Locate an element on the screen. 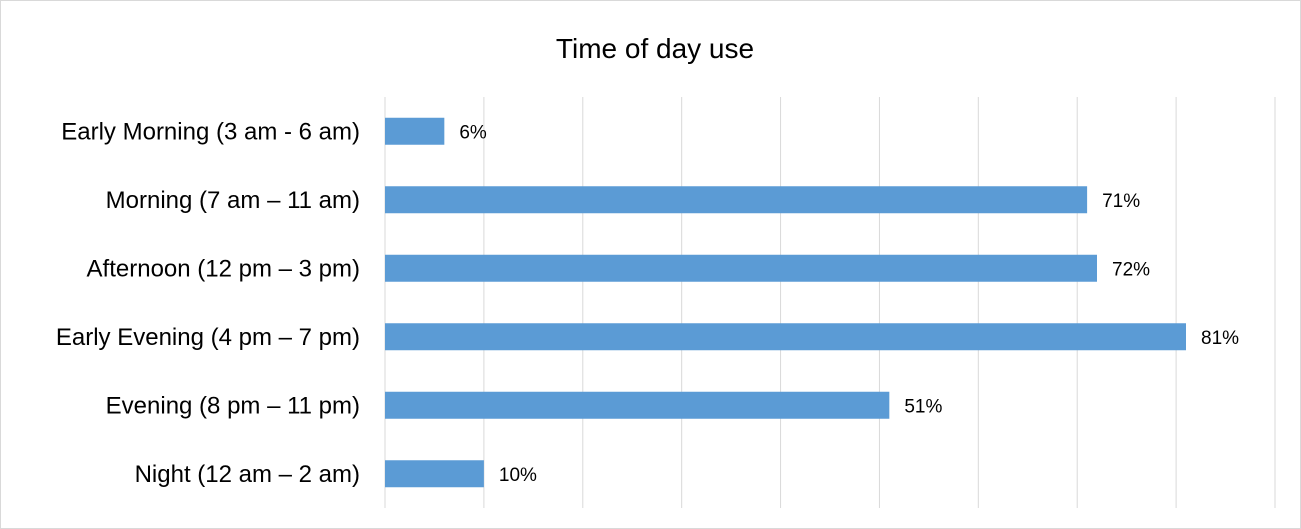  category-label: Morning (7 am – 11 am) is located at coordinates (233, 200).